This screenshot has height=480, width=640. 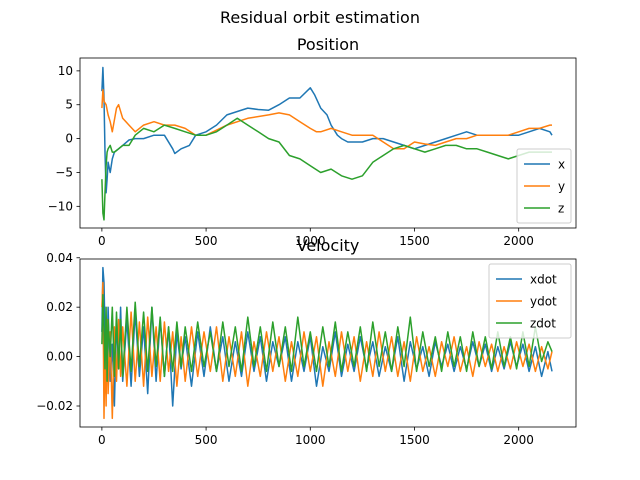 I want to click on y-tick-label: −10, so click(x=60, y=206).